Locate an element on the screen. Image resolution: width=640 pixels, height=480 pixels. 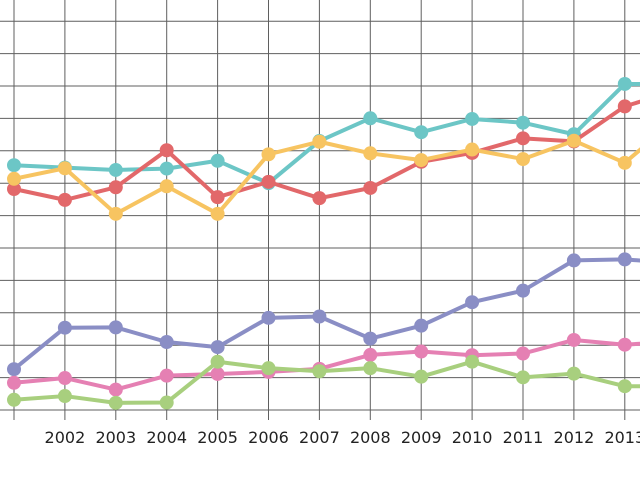
x-tick-label: 2013 is located at coordinates (622, 437).